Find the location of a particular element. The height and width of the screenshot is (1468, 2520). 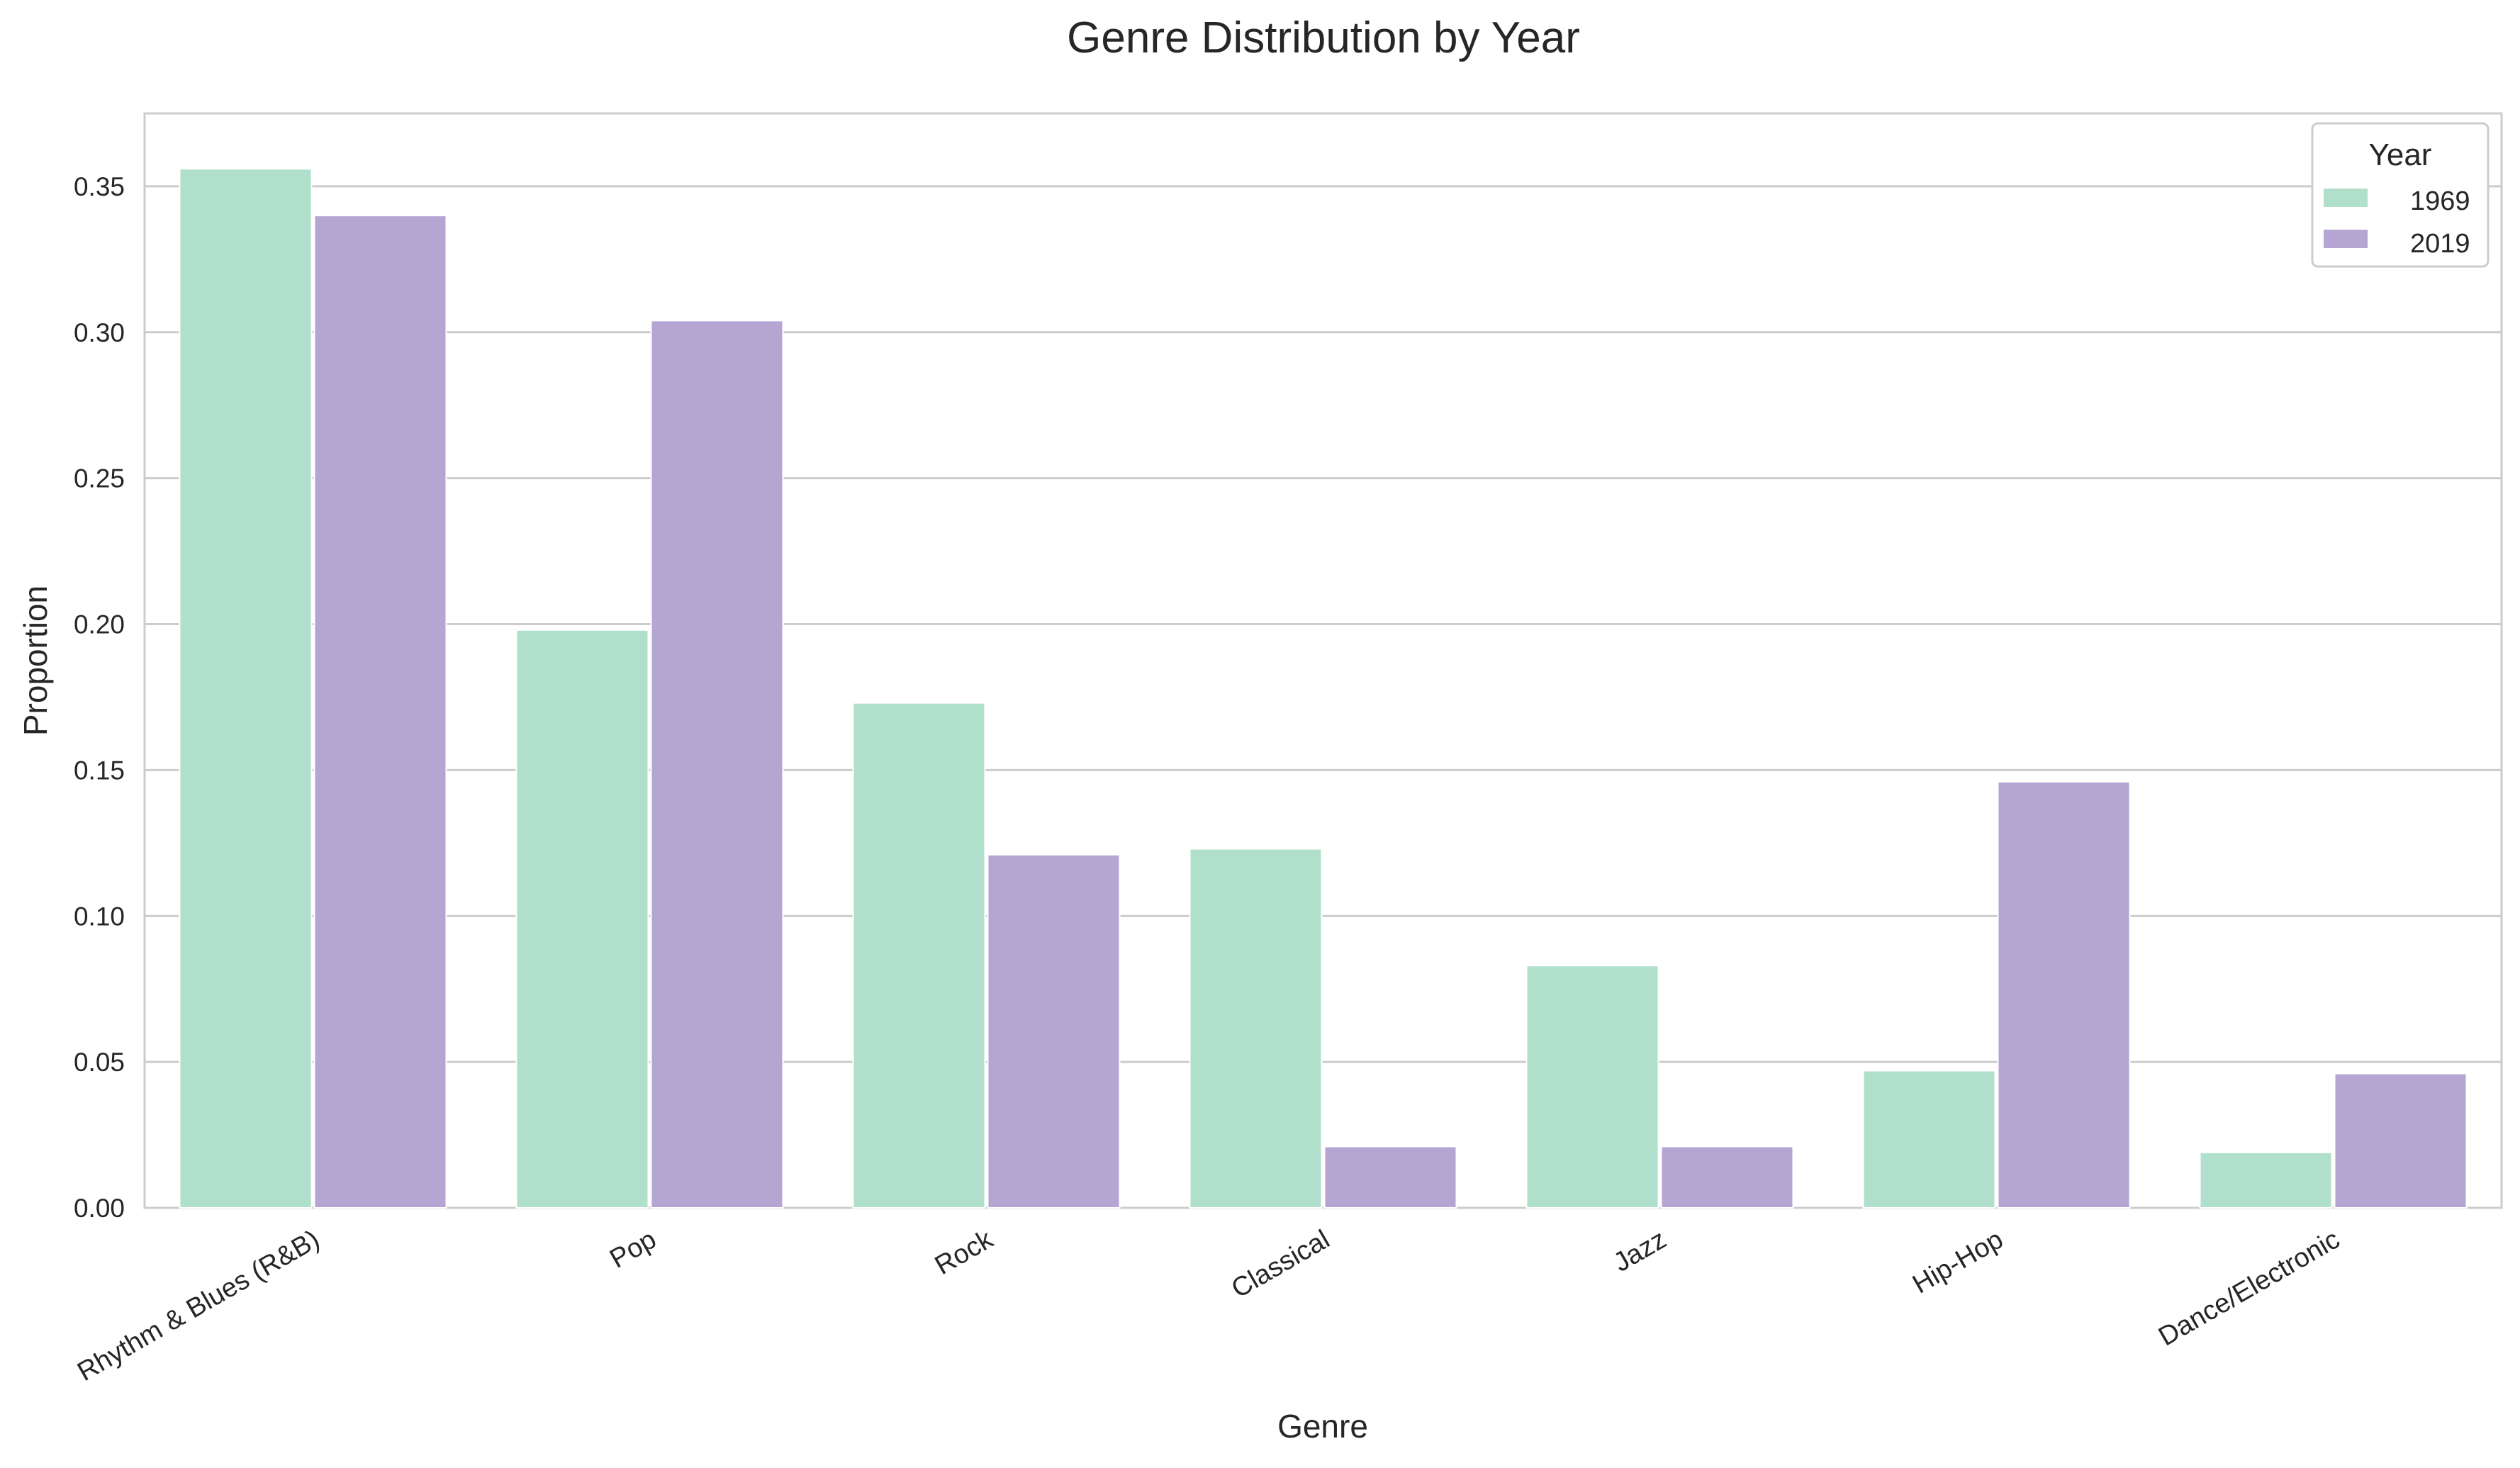

legend: Year 1969 2019 is located at coordinates (2400, 195).